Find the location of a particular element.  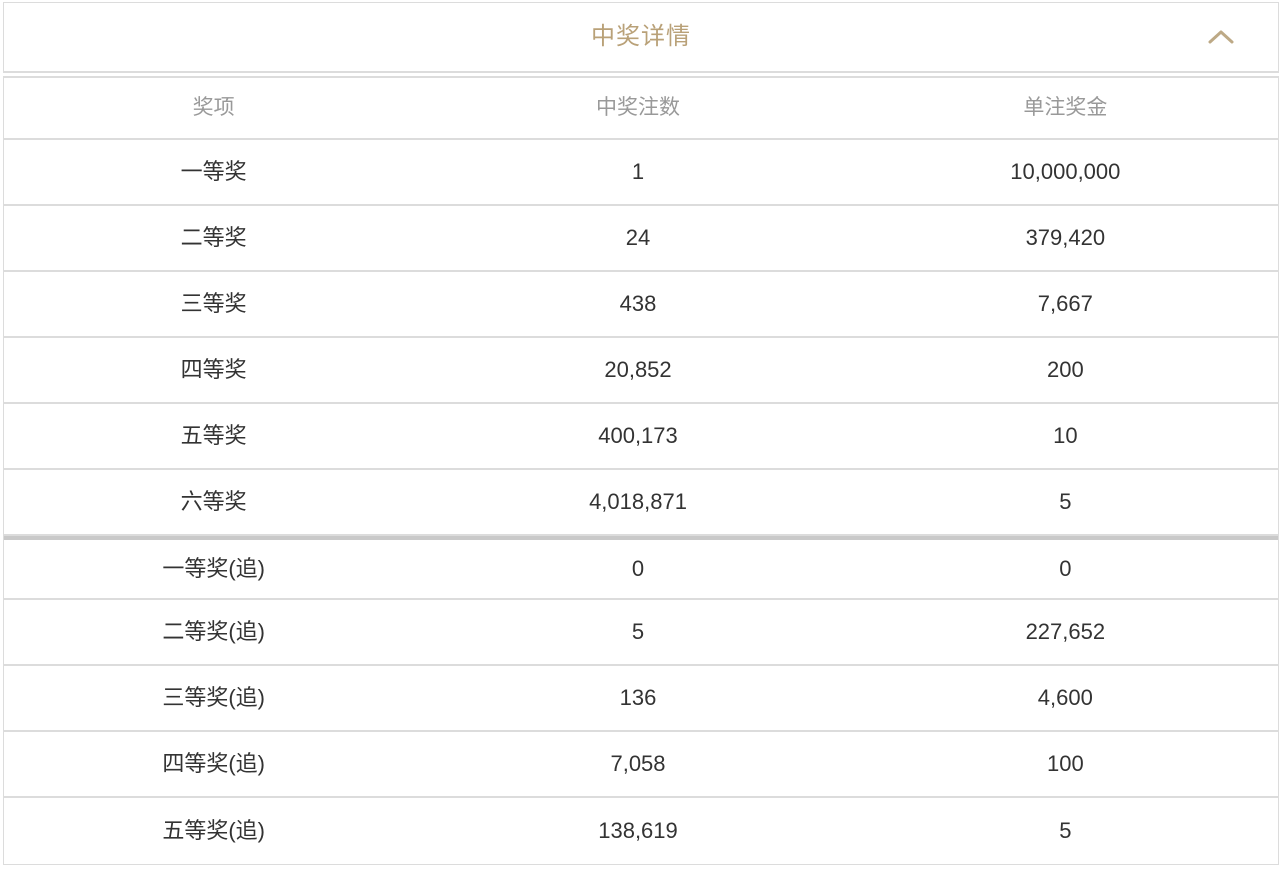

cell-count: 24 is located at coordinates (638, 237).